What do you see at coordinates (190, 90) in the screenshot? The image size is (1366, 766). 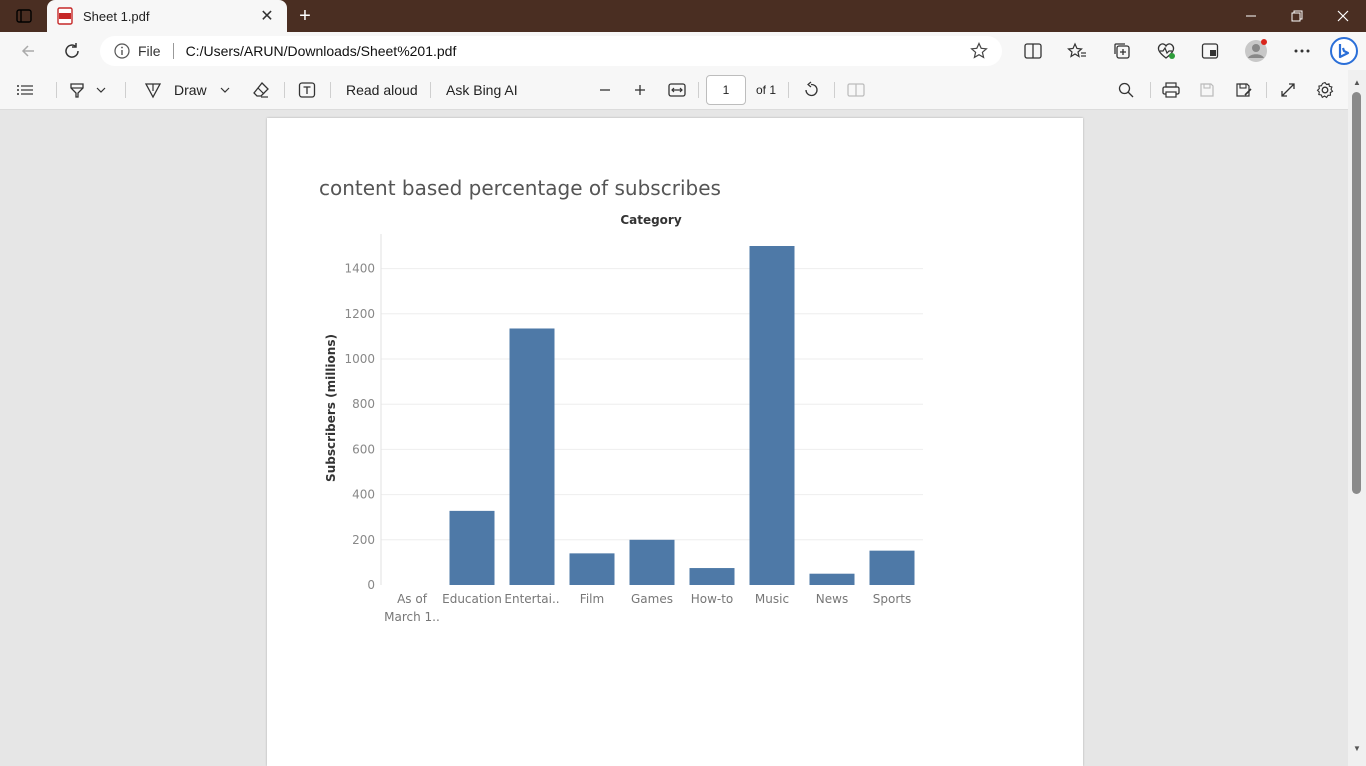 I see `draw-label: Draw` at bounding box center [190, 90].